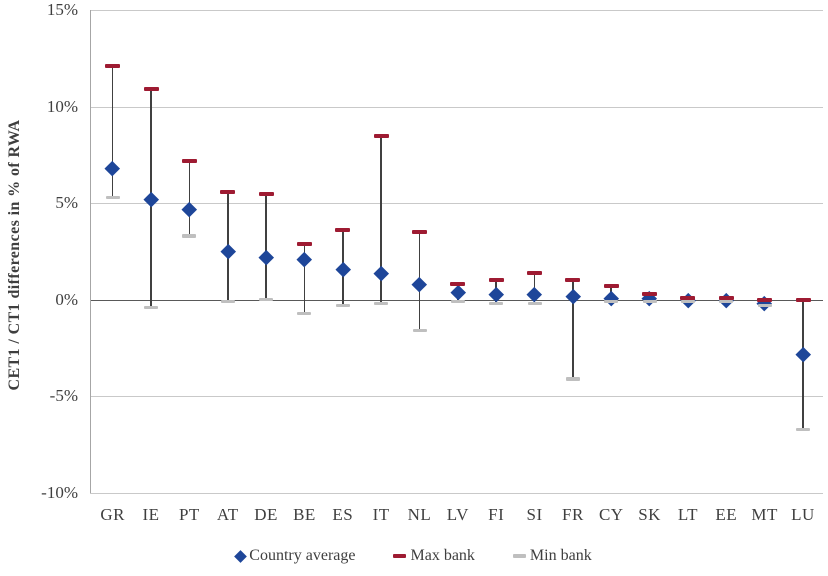 The image size is (828, 576). I want to click on y-tick-label: 0%, so click(66, 299).